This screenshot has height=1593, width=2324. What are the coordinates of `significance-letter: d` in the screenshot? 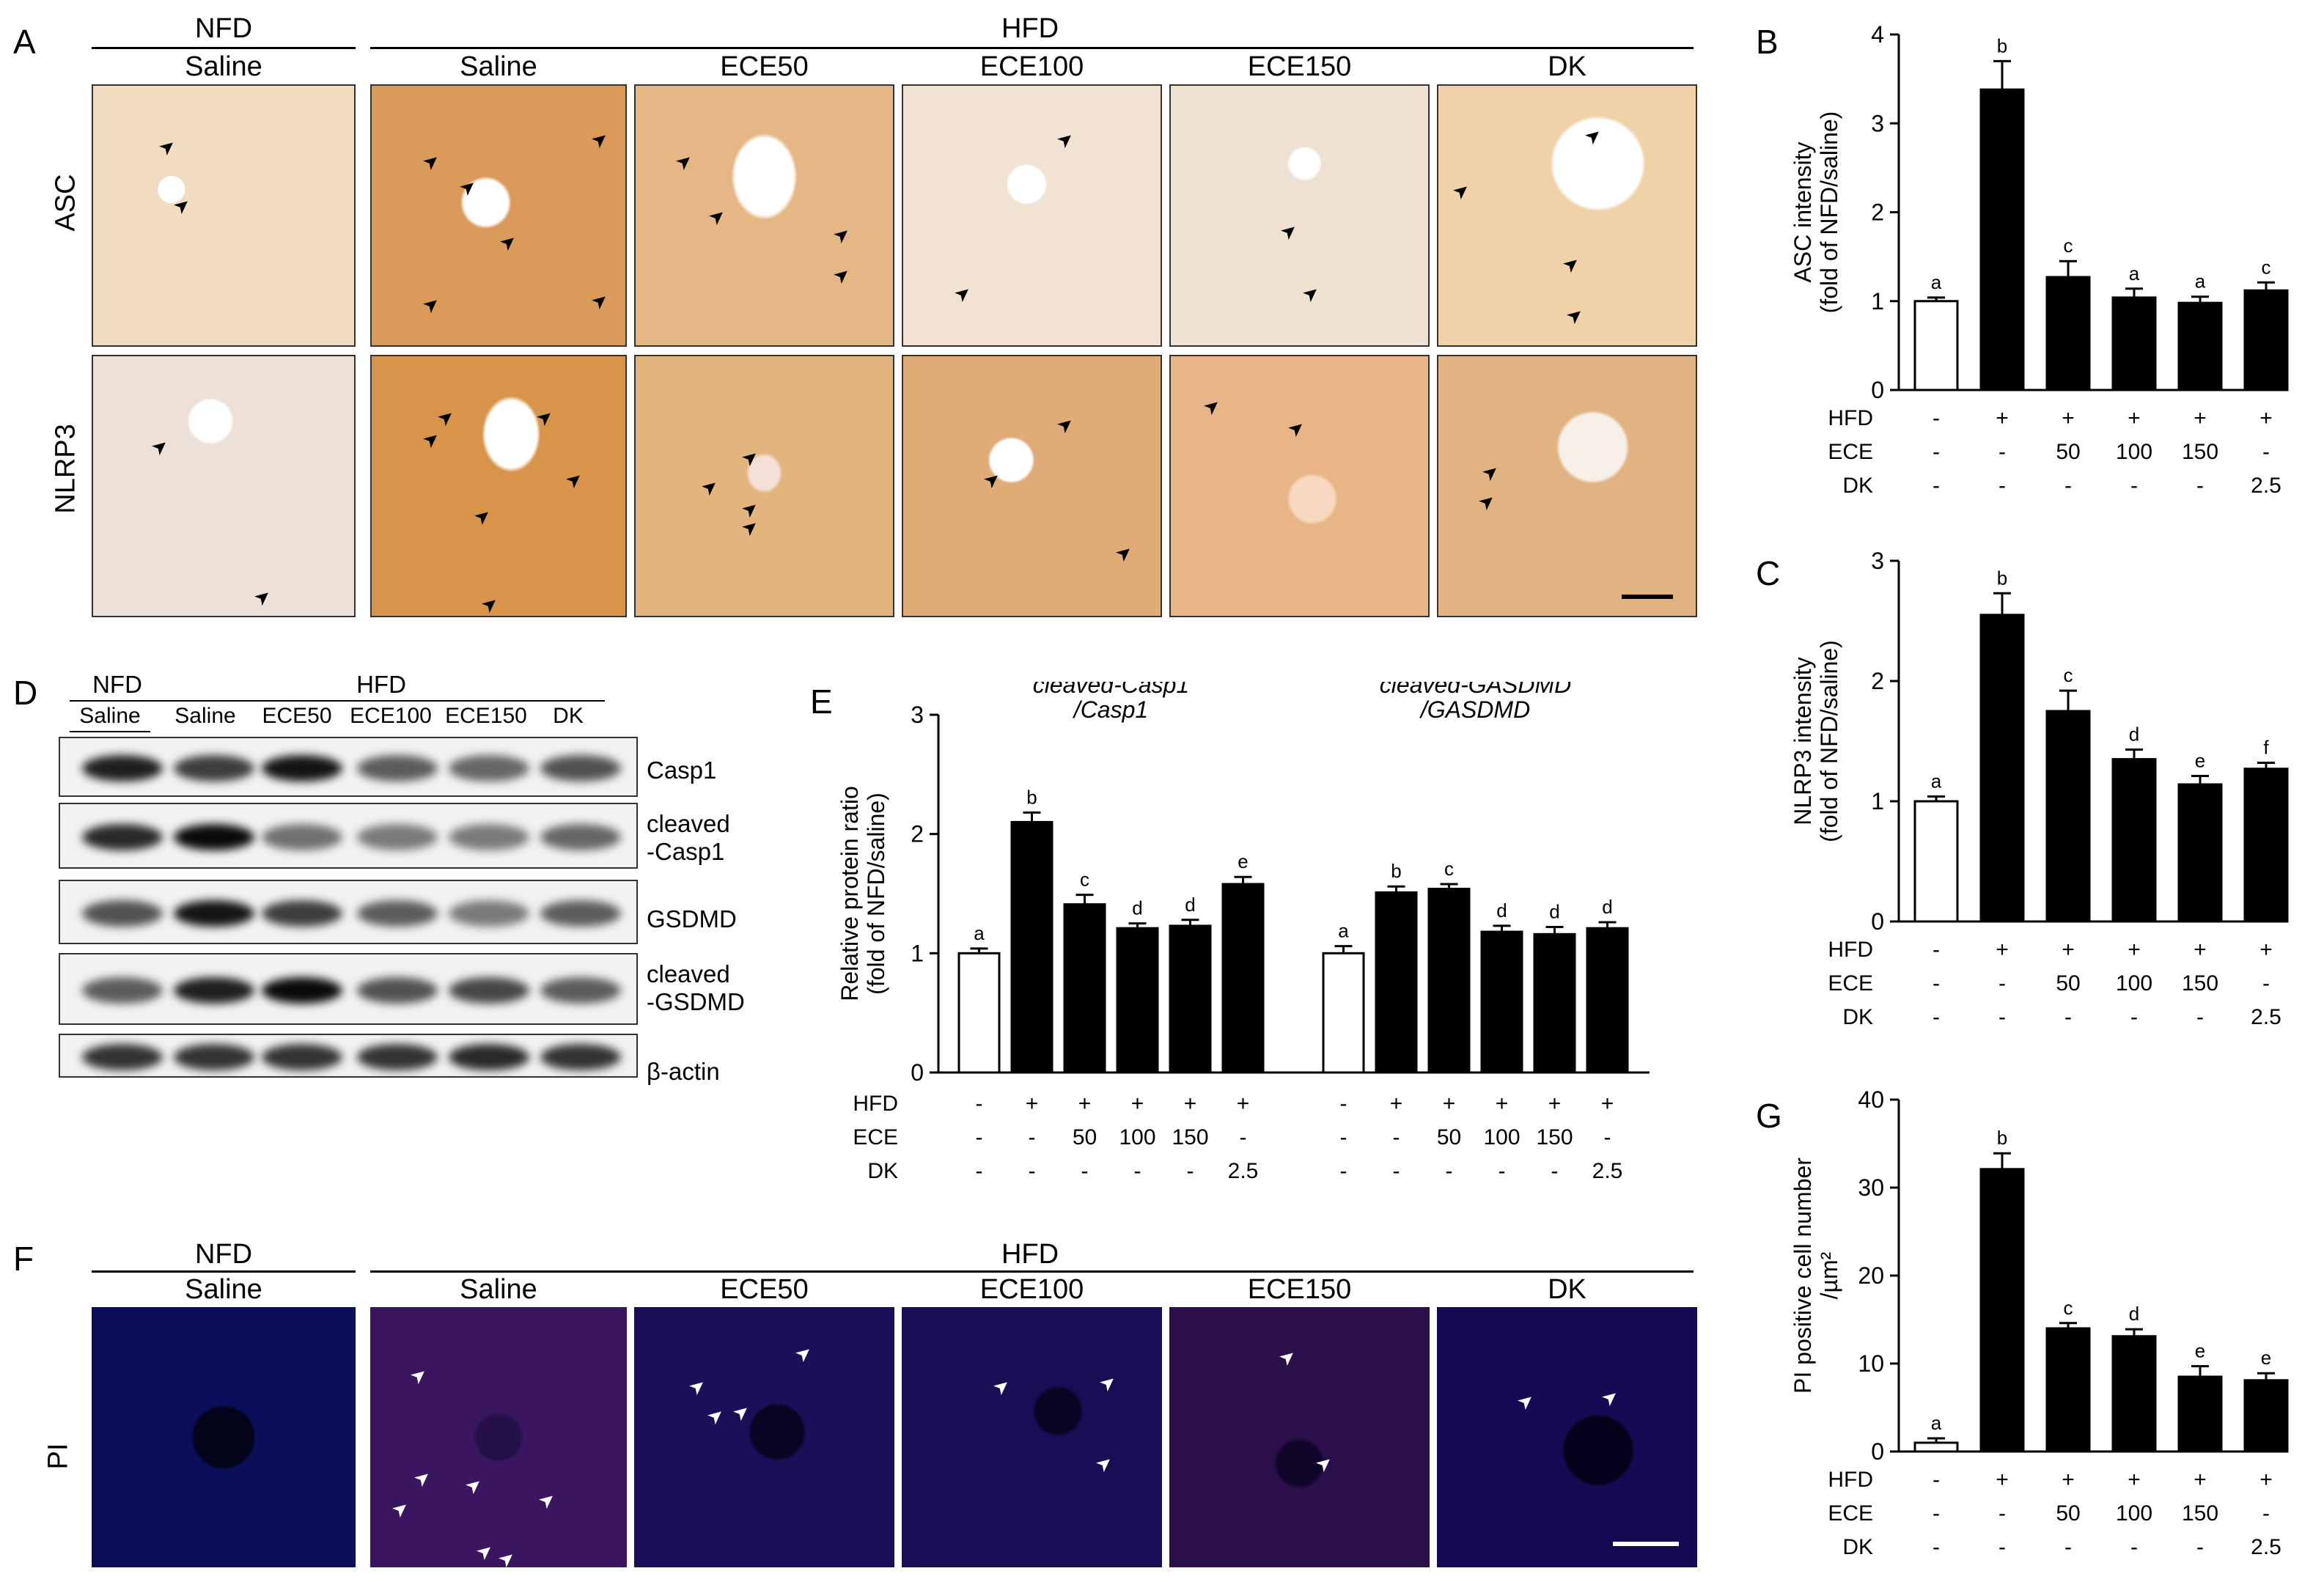 It's located at (1607, 907).